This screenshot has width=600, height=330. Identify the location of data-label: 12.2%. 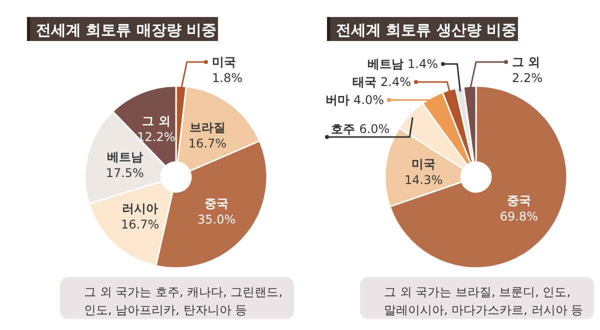
(156, 137).